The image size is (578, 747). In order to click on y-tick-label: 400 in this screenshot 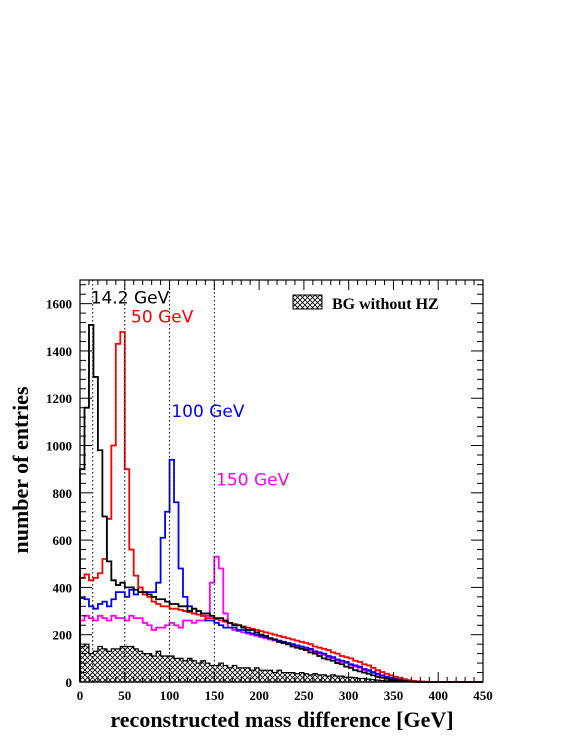, I will do `click(63, 587)`.